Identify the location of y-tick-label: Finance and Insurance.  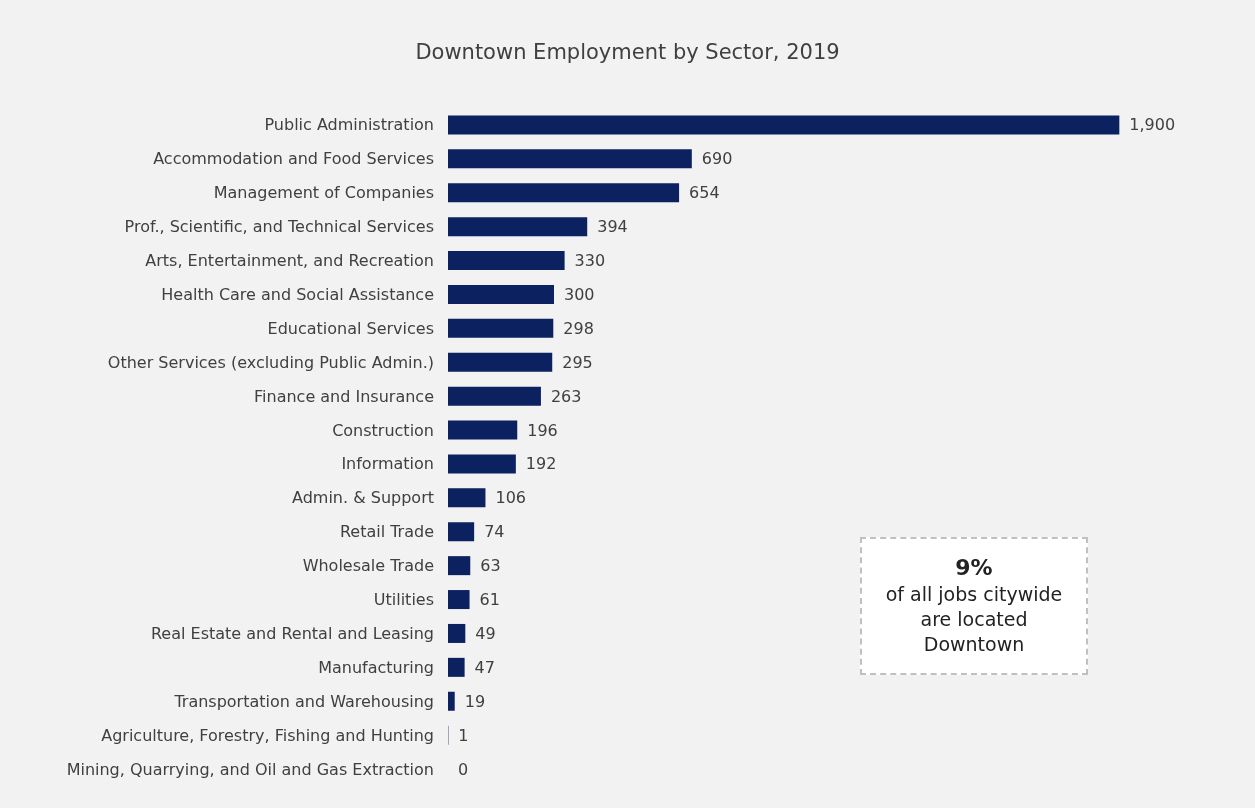
(344, 396).